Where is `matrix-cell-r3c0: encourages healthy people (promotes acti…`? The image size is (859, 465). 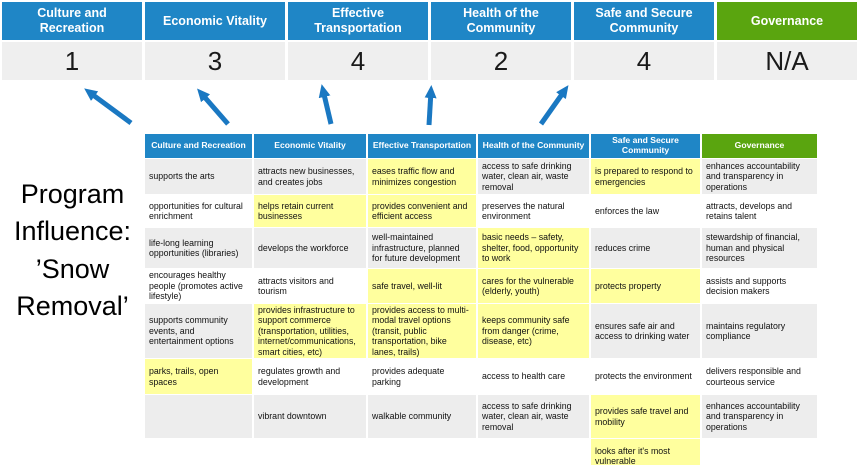 matrix-cell-r3c0: encourages healthy people (promotes acti… is located at coordinates (198, 286).